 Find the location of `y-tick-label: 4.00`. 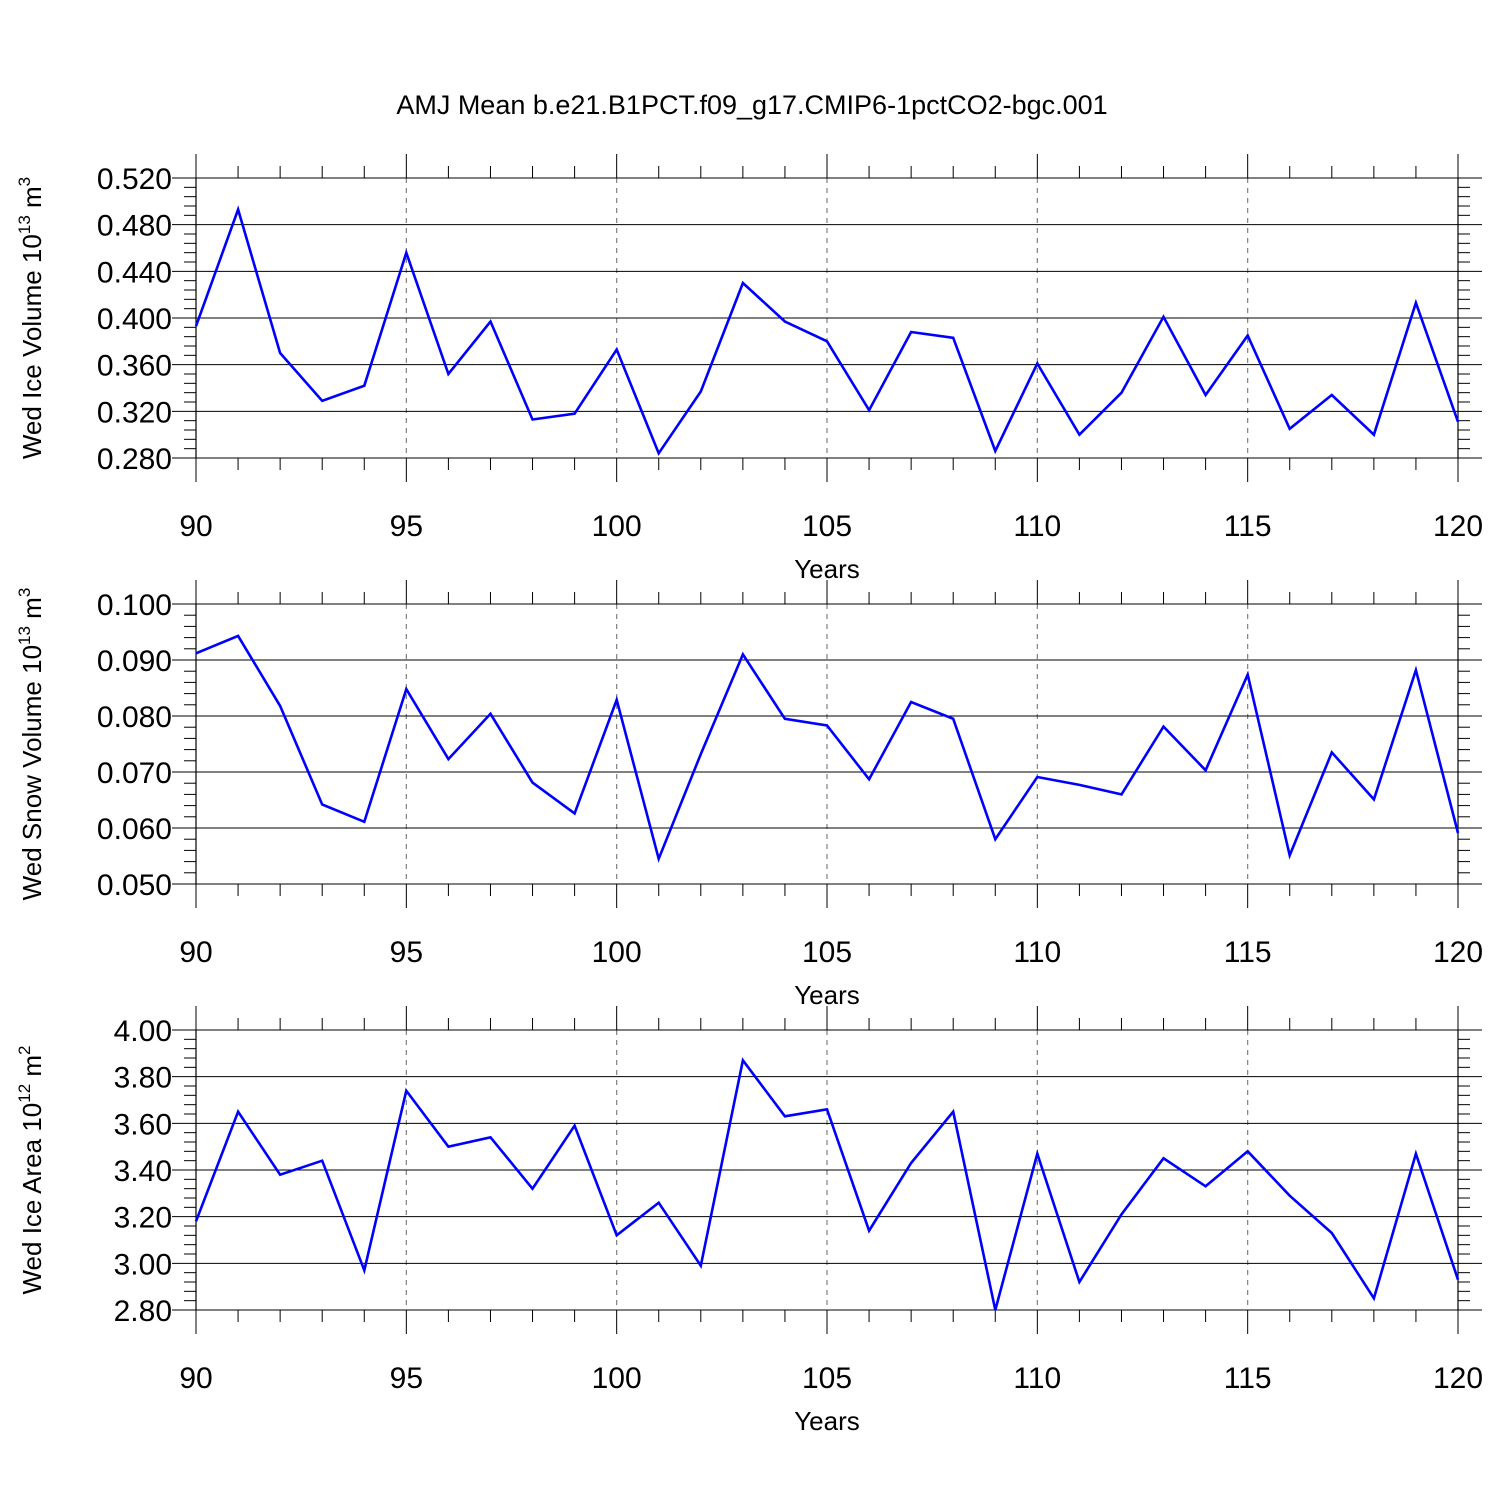

y-tick-label: 4.00 is located at coordinates (143, 1031).